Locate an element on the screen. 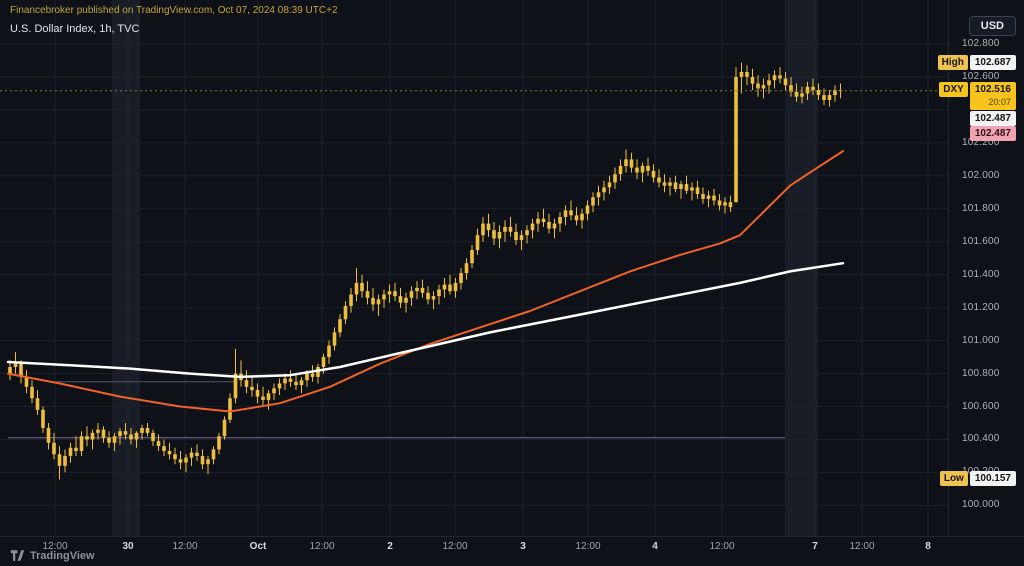 This screenshot has height=566, width=1024. price-tick-label: 101.800 is located at coordinates (981, 208).